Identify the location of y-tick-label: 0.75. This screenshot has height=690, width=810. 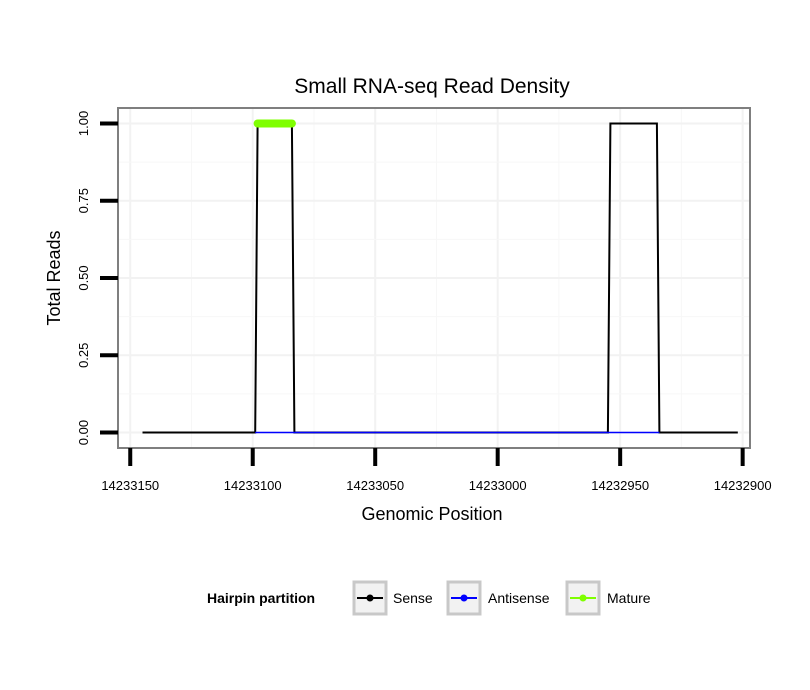
(83, 200).